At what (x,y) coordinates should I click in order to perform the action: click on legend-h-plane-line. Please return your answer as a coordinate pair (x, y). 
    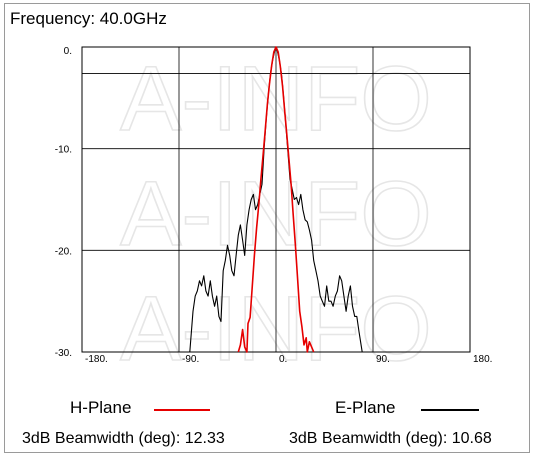
    Looking at the image, I should click on (182, 410).